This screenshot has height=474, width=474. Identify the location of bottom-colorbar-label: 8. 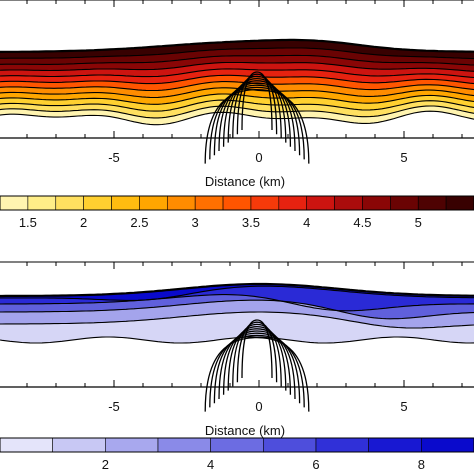
(421, 464).